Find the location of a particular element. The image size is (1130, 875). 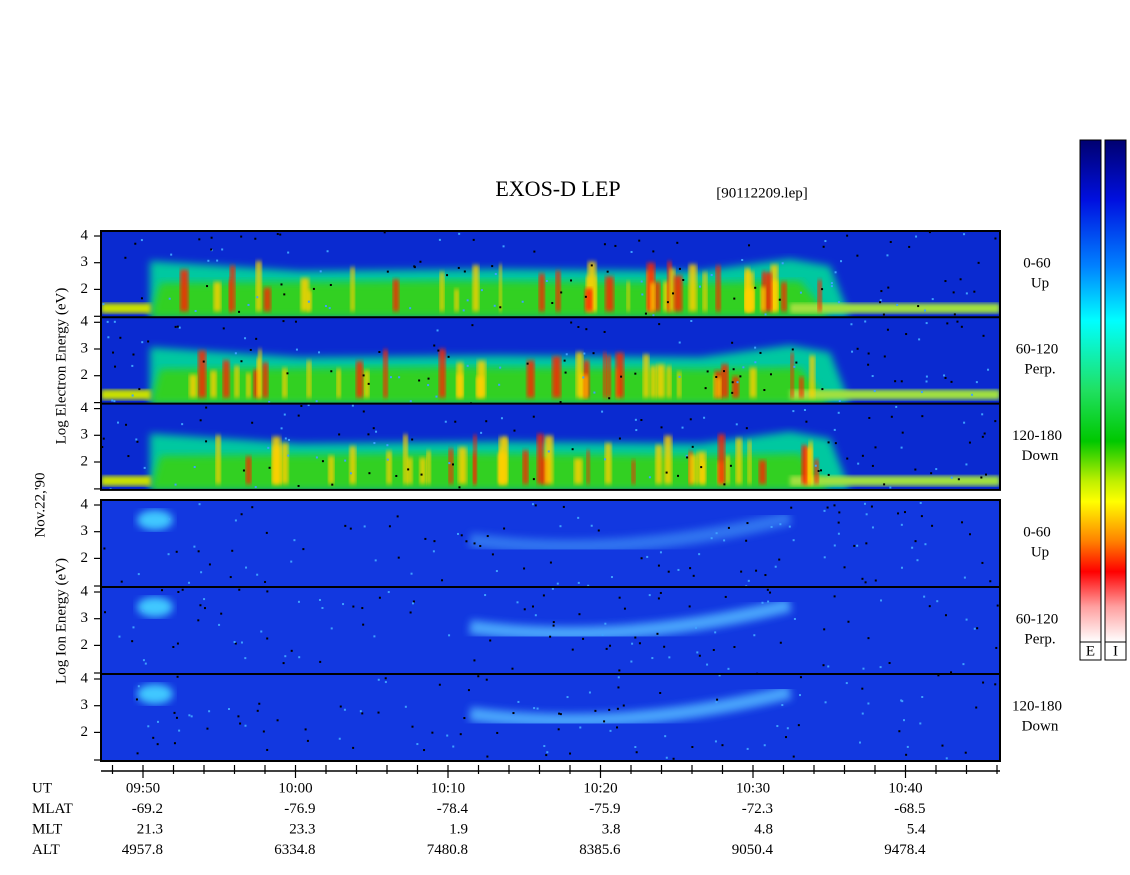

title: EXOS-D LEP is located at coordinates (557, 188).